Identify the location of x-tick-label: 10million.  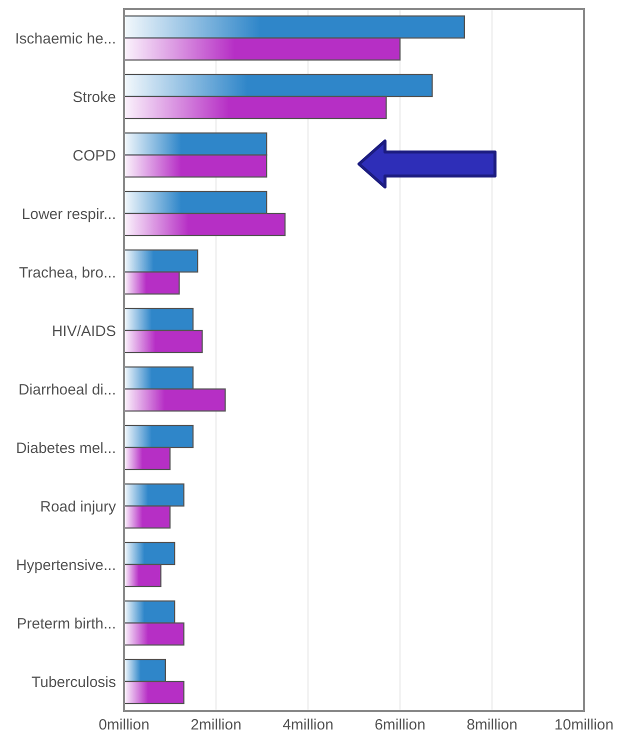
(584, 725).